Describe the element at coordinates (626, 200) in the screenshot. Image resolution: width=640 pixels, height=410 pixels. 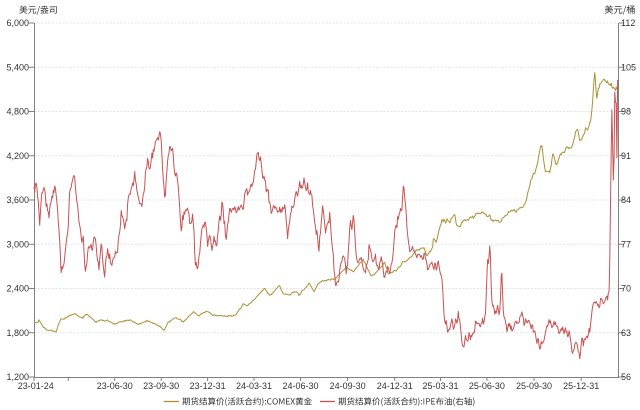
I see `svg-text: 84` at that location.